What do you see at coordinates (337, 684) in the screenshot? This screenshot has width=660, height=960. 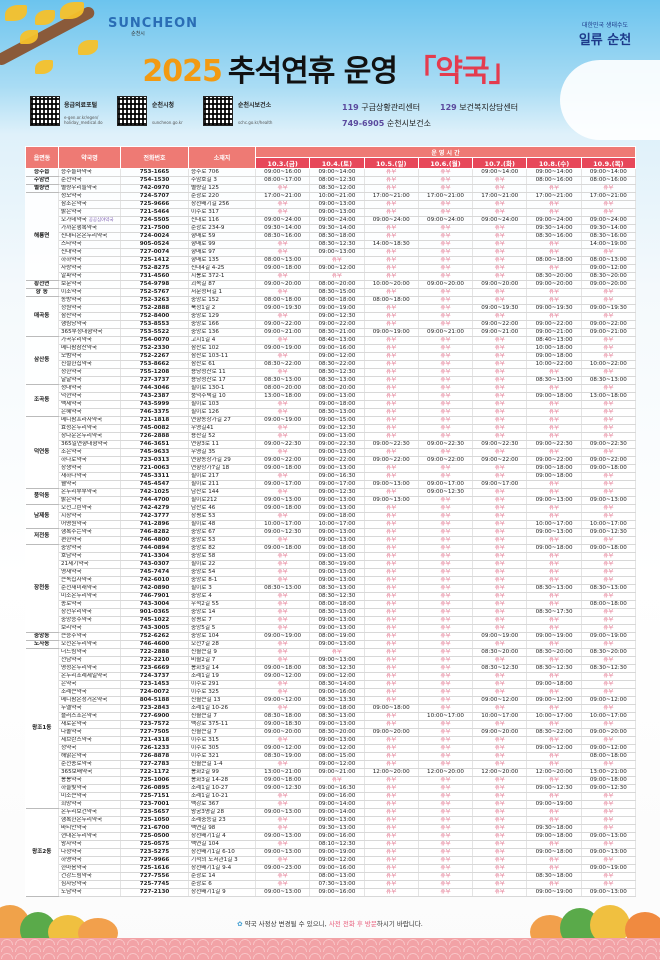 I see `hours-cell: 08:30~14:00` at bounding box center [337, 684].